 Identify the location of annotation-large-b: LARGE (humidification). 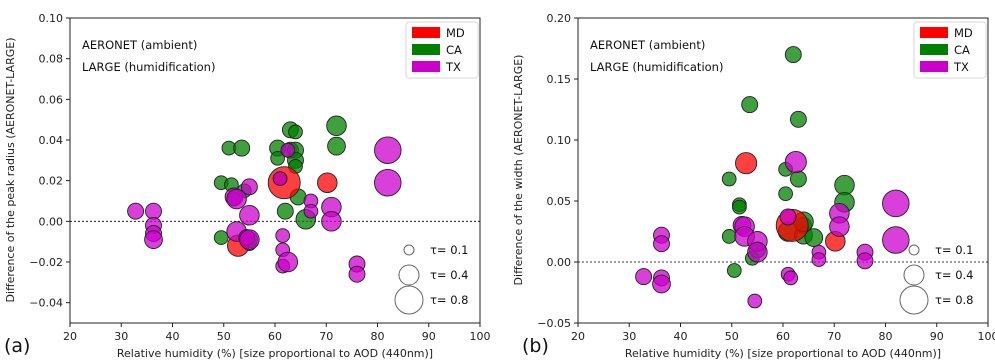
(656, 67).